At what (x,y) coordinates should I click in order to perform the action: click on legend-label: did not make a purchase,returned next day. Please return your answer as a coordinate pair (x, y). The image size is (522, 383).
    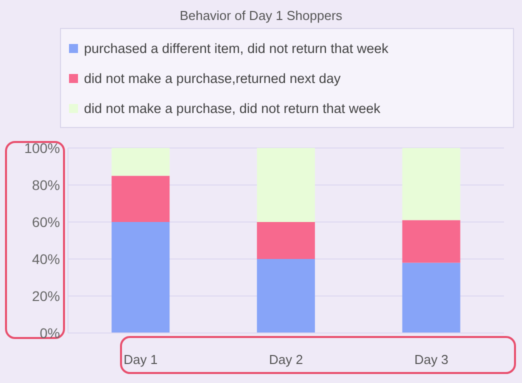
    Looking at the image, I should click on (212, 78).